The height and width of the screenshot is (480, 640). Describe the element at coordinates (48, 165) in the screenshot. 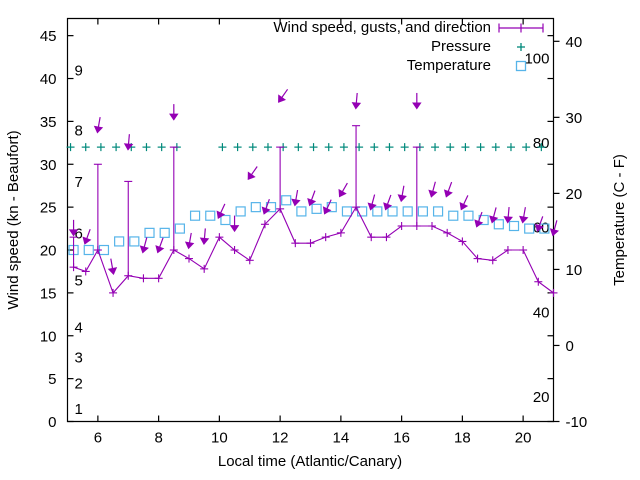

I see `y-tick-label: 30` at that location.